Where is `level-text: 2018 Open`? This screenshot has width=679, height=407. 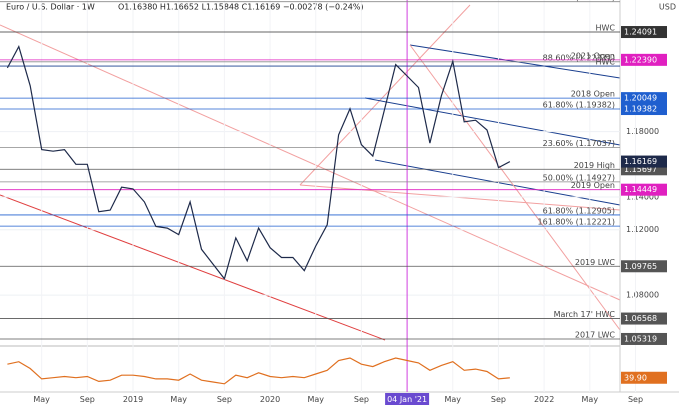
level-text: 2018 Open is located at coordinates (593, 94).